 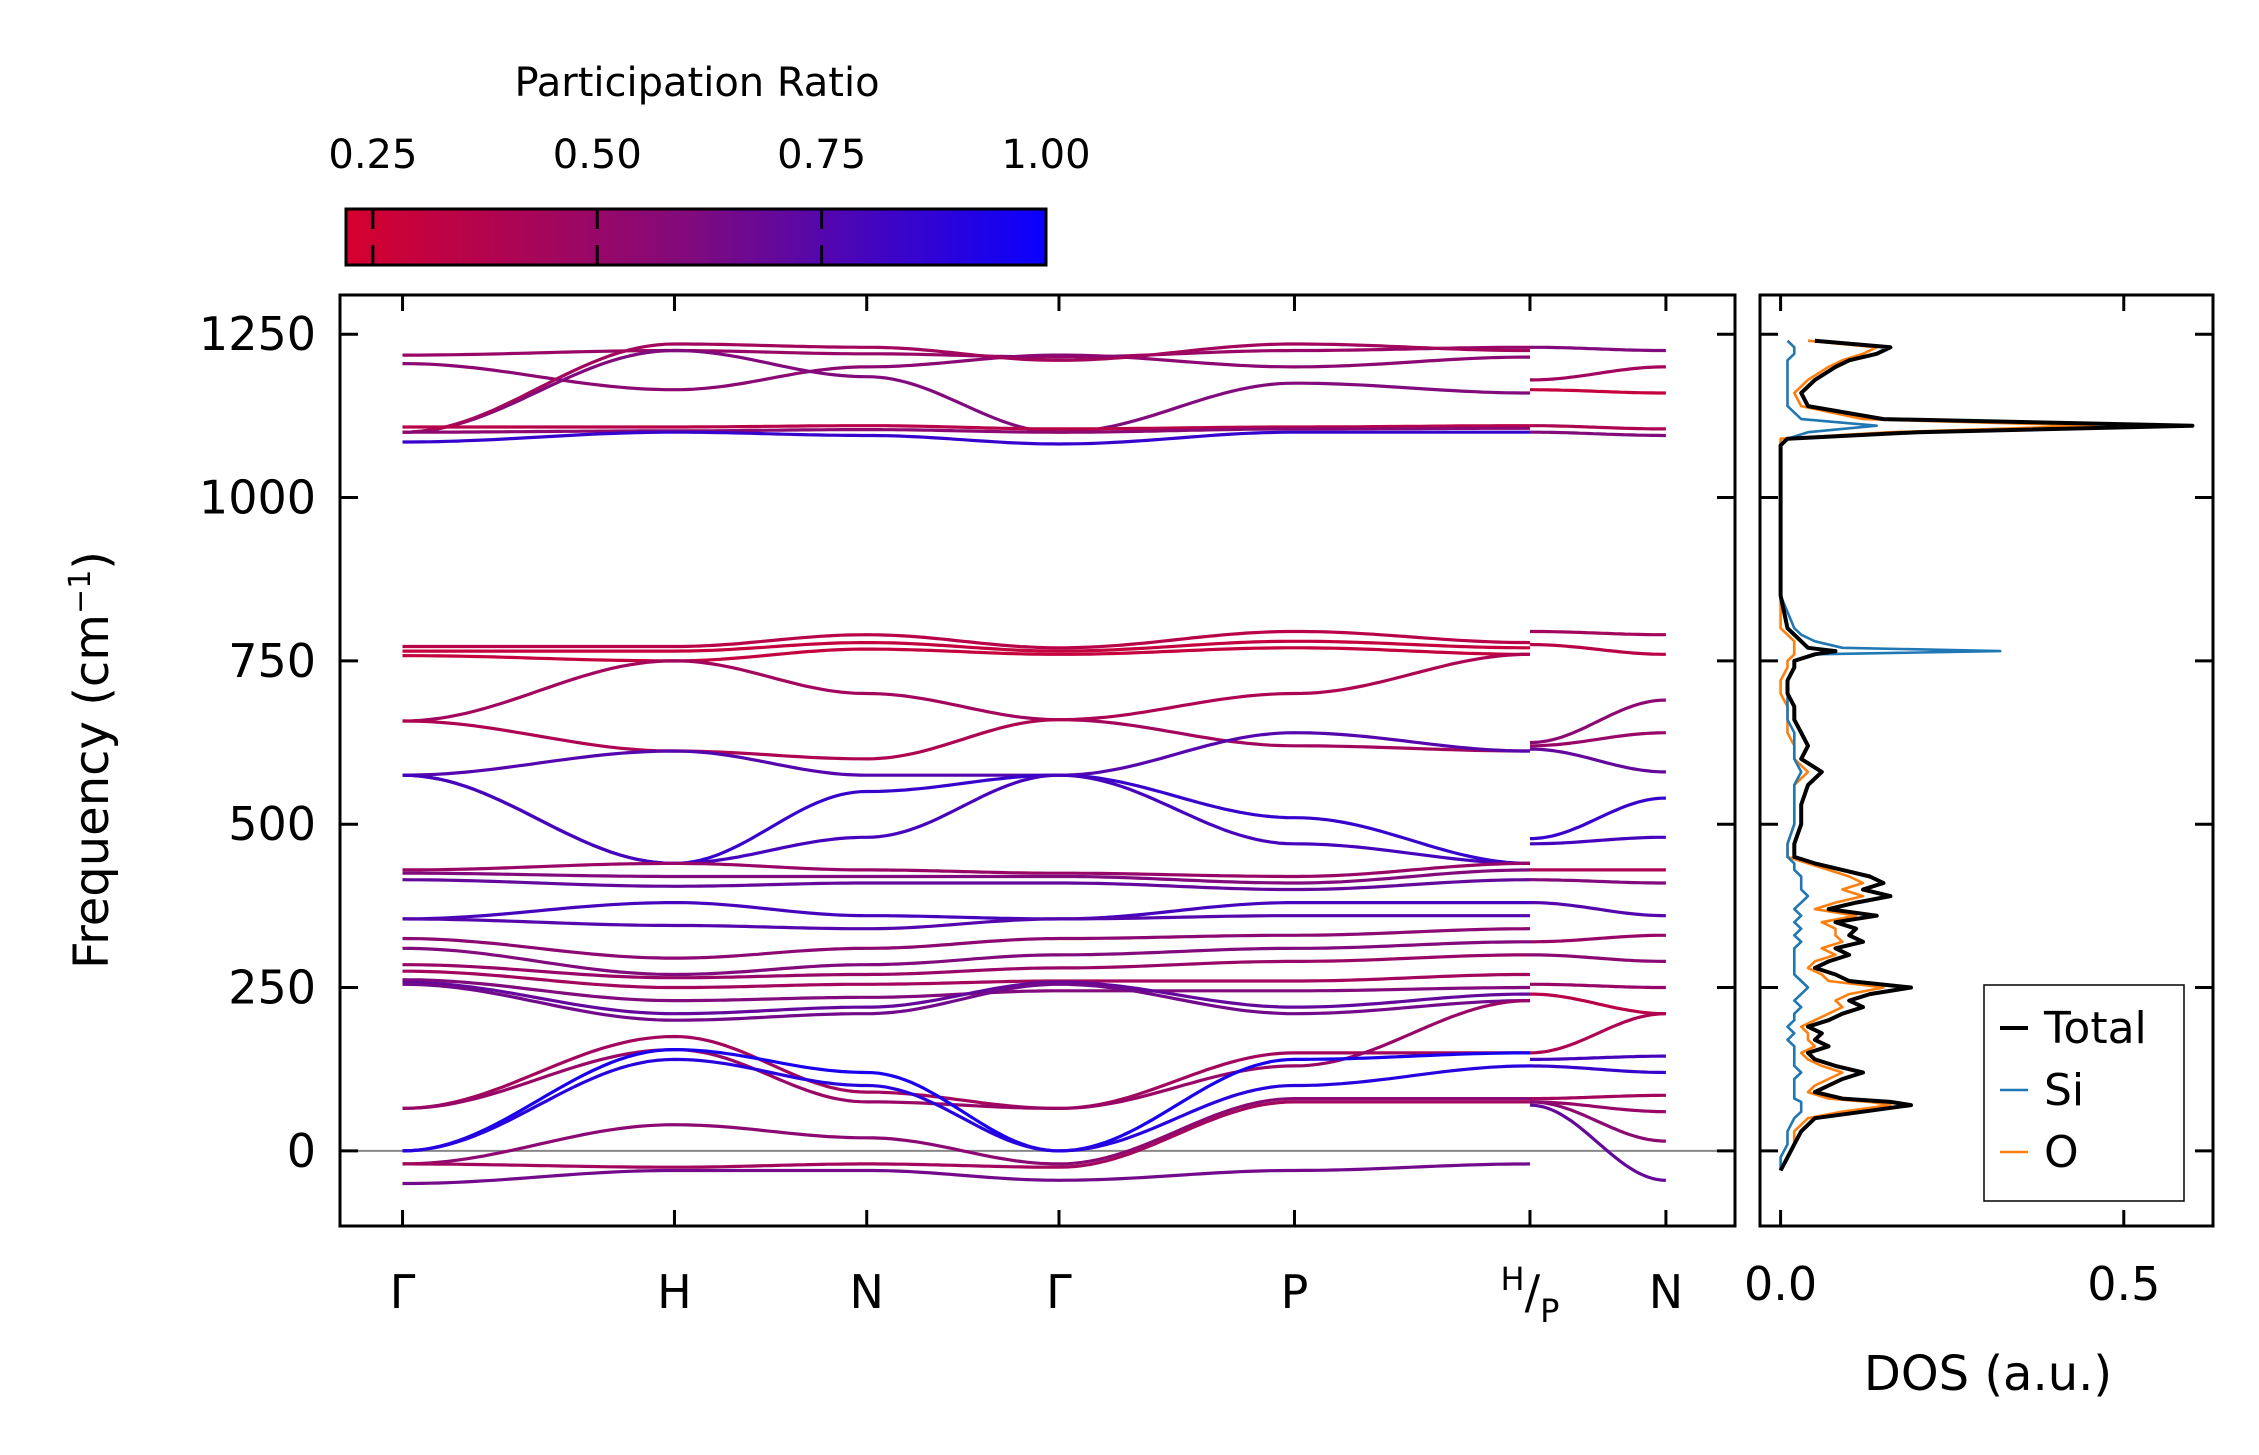 I want to click on band-y-axis-label: Frequency (cm−1), so click(x=91, y=760).